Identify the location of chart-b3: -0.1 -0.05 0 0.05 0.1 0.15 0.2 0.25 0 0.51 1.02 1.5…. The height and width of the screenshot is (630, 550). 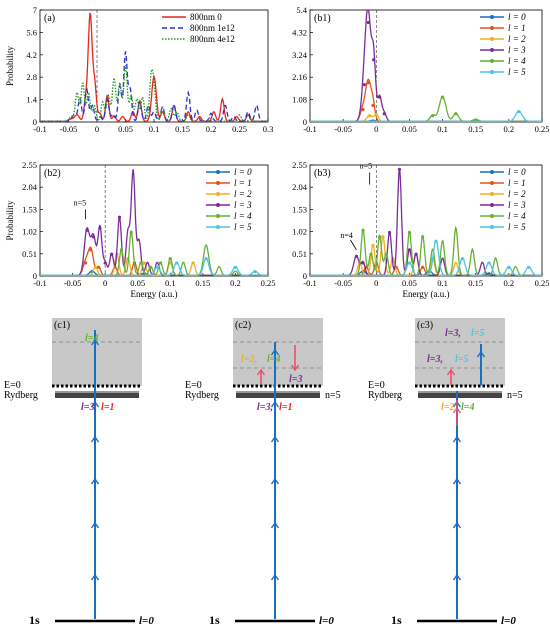
(420, 229).